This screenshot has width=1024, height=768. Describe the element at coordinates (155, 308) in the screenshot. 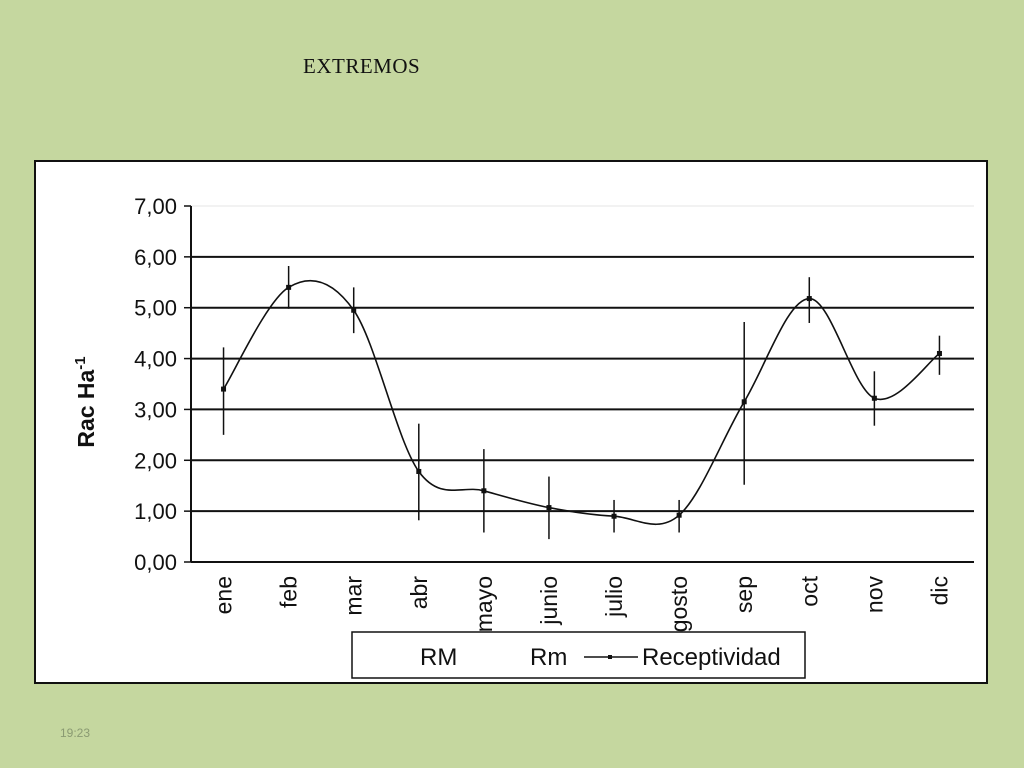

I see `y-tick-label: 5,00` at that location.